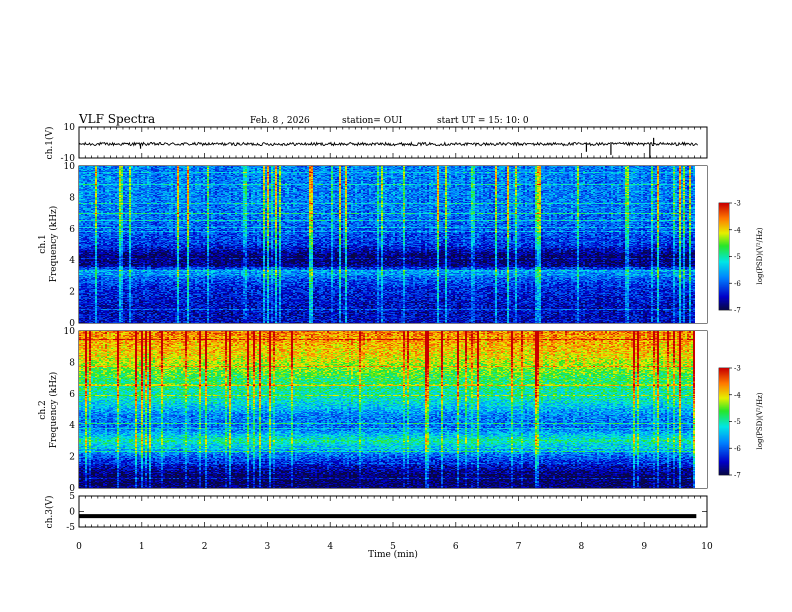 This screenshot has height=612, width=792. Describe the element at coordinates (483, 121) in the screenshot. I see `start-time-label: start UT = 15: 10: 0` at that location.